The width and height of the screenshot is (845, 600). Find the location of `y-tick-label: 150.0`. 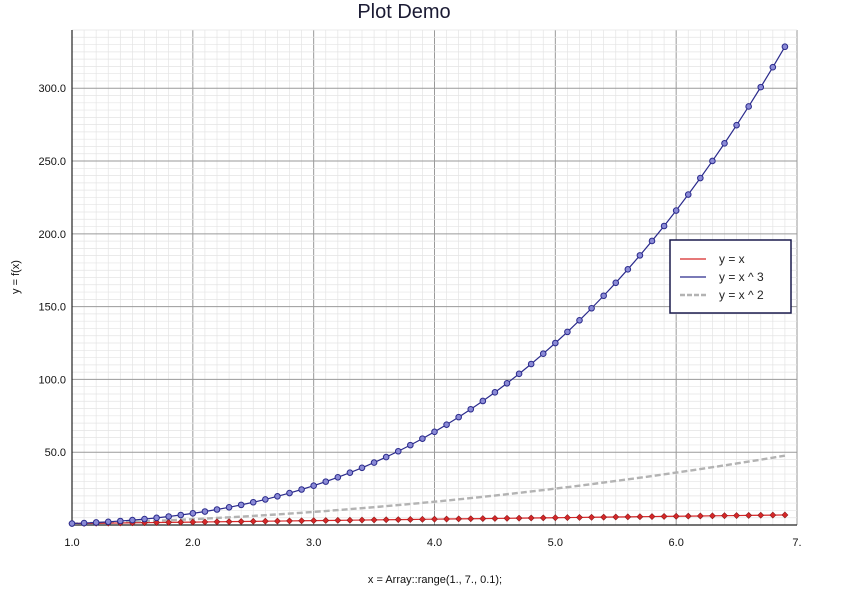

y-tick-label: 150.0 is located at coordinates (52, 308).